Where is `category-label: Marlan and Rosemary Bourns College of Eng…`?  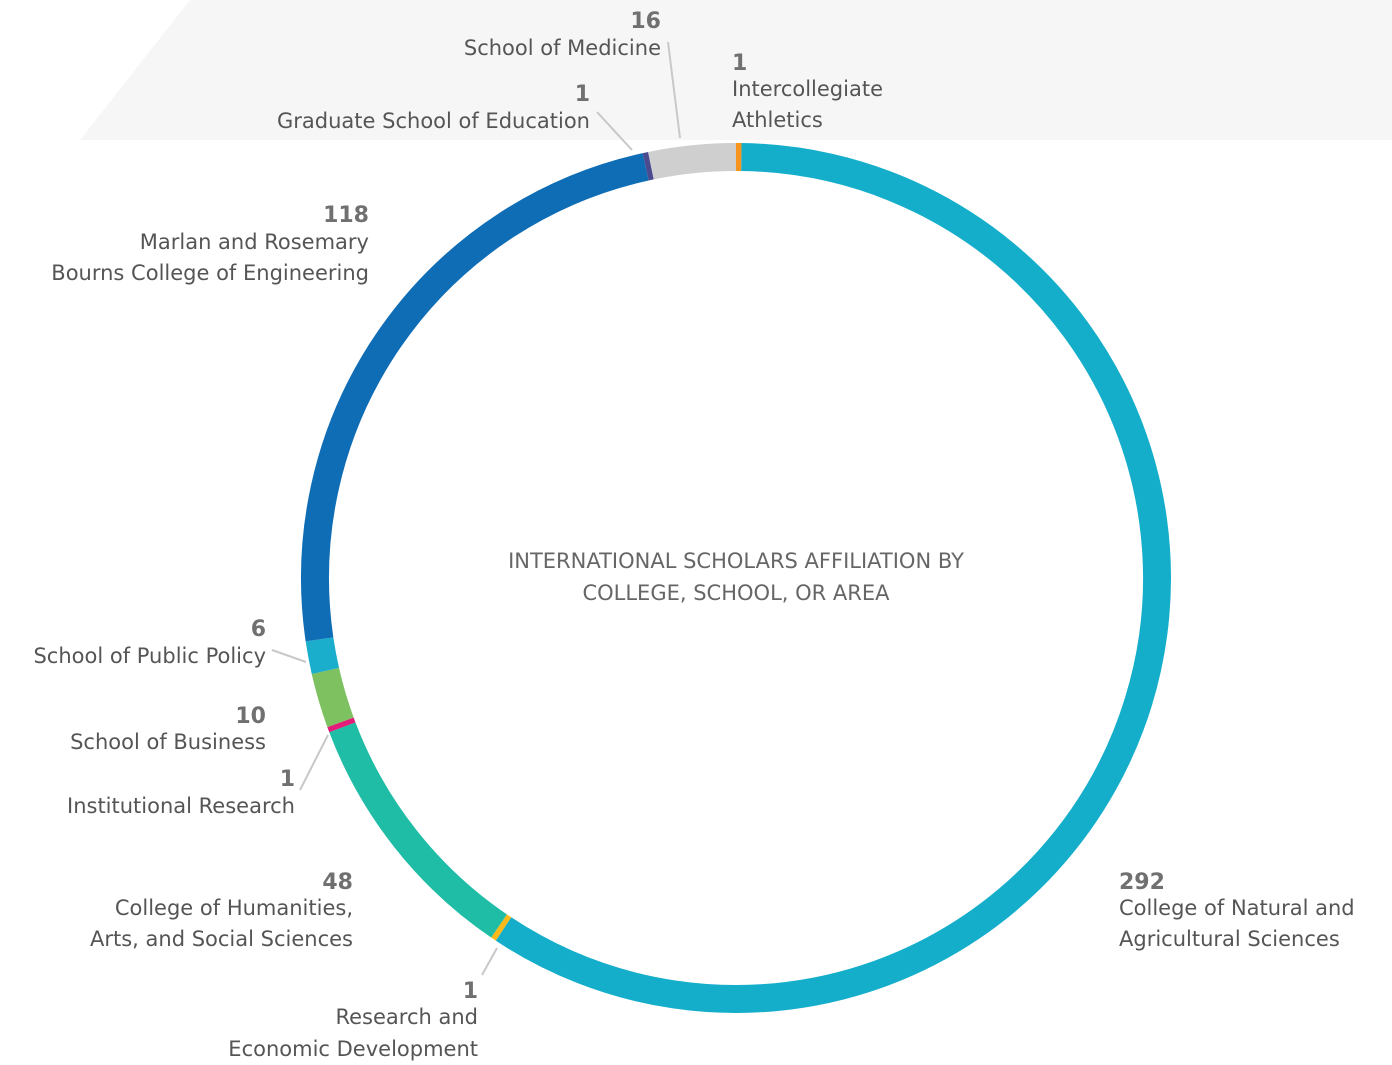 category-label: Marlan and Rosemary Bourns College of Eng… is located at coordinates (210, 257).